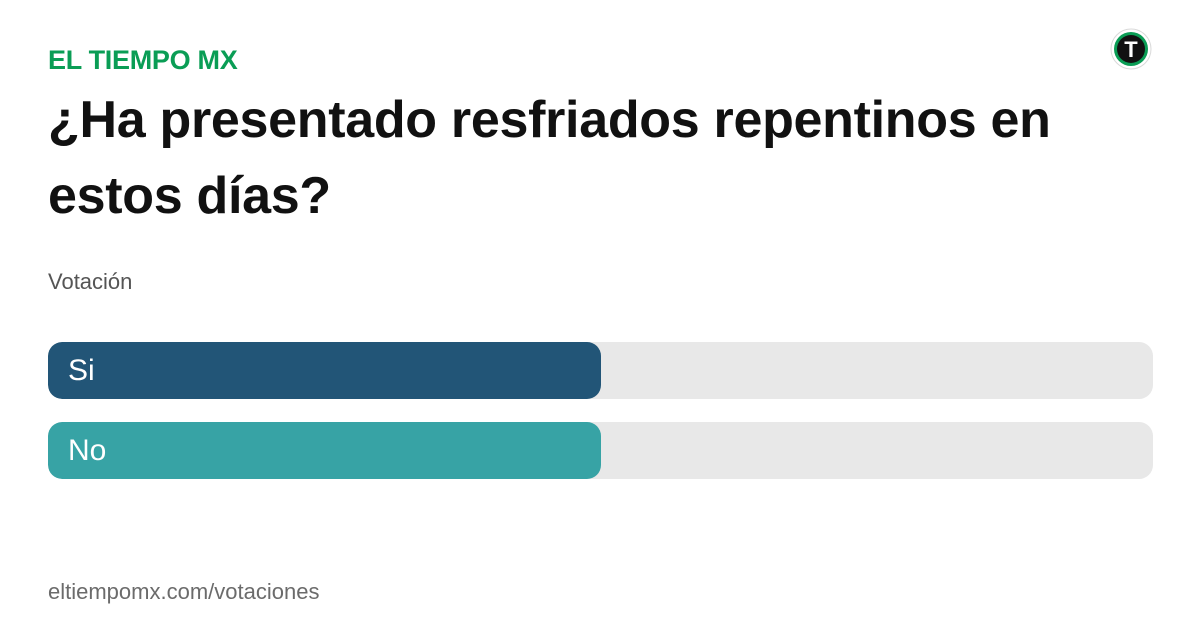  What do you see at coordinates (143, 60) in the screenshot?
I see `brand-name: EL TIEMPO MX` at bounding box center [143, 60].